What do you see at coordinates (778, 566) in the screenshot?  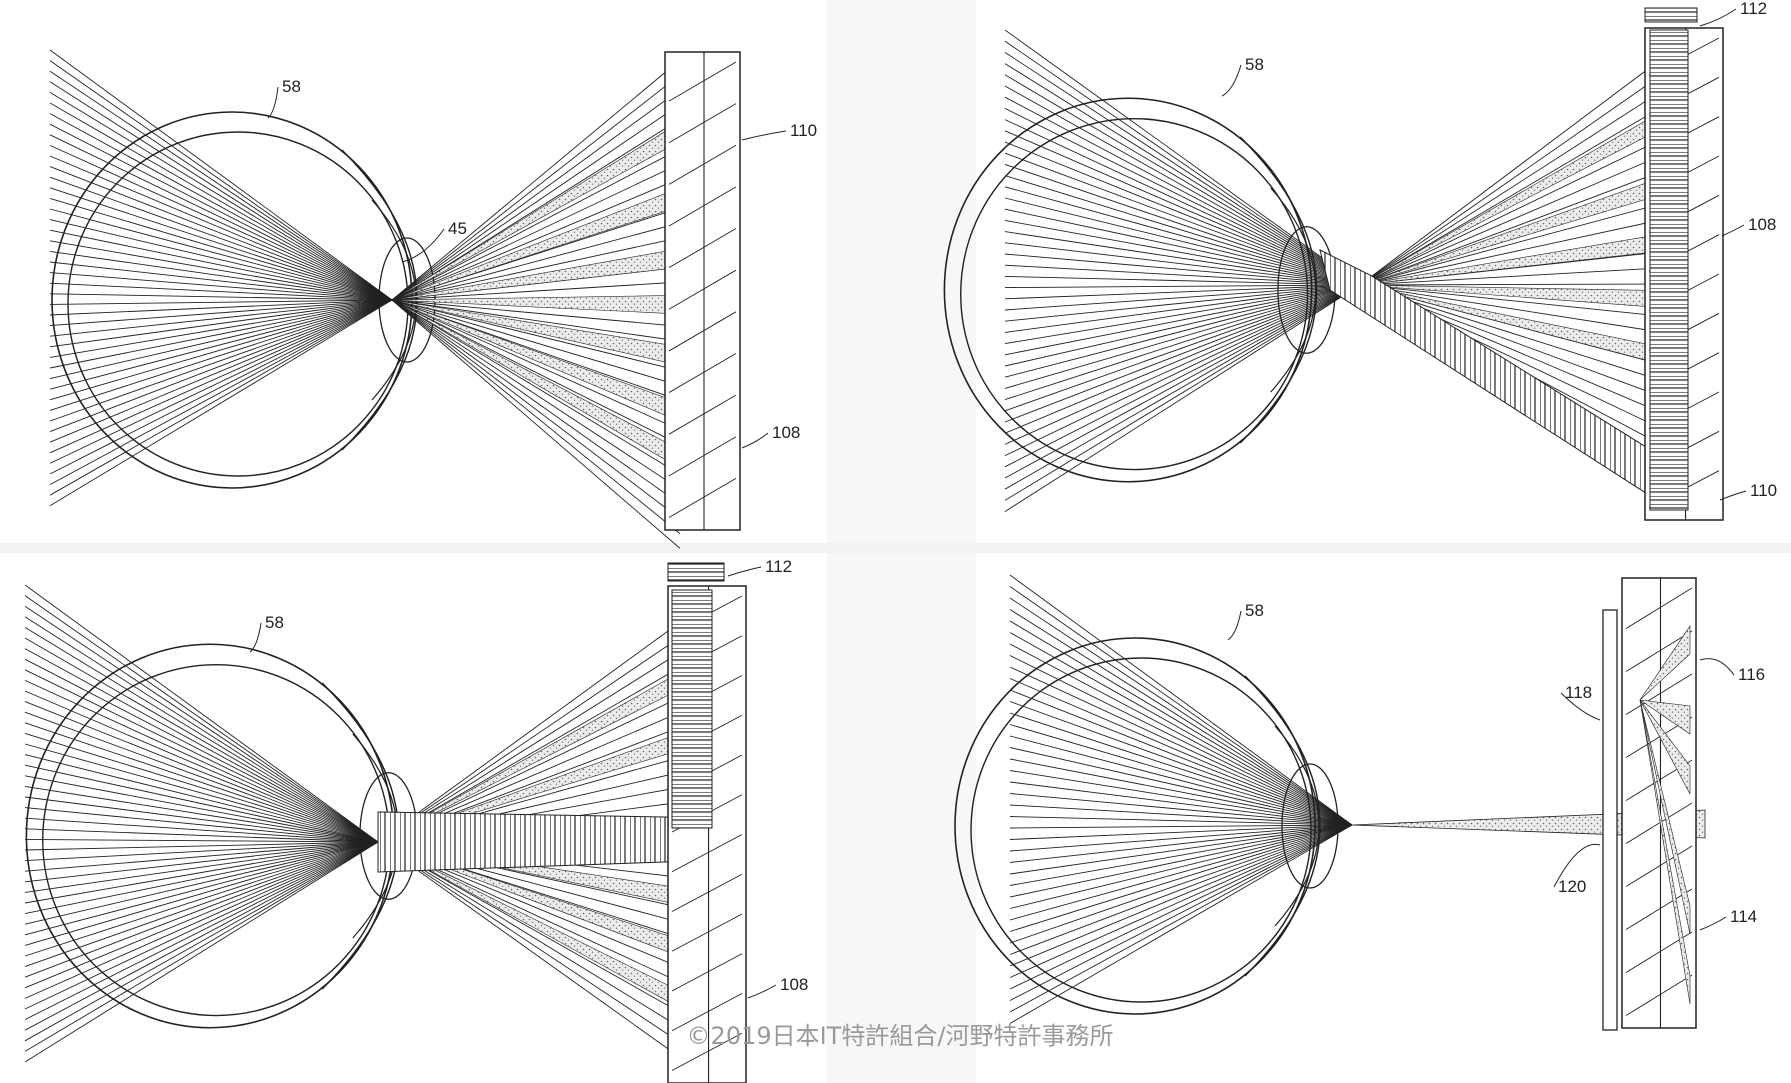 I see `label-stack-112: 112` at bounding box center [778, 566].